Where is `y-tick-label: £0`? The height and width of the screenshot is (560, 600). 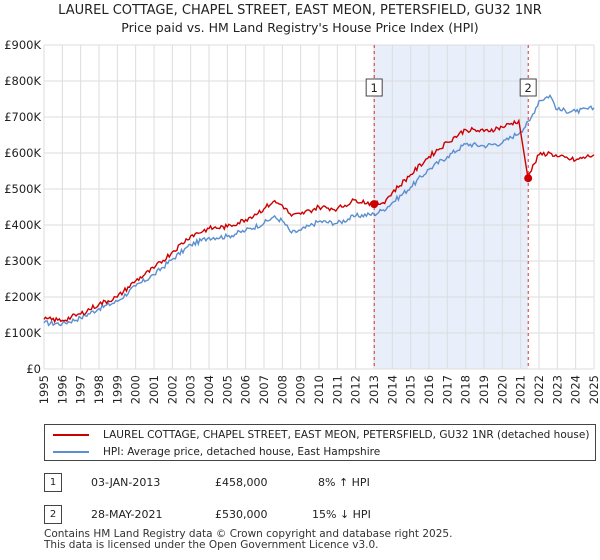 y-tick-label: £0 is located at coordinates (33, 369).